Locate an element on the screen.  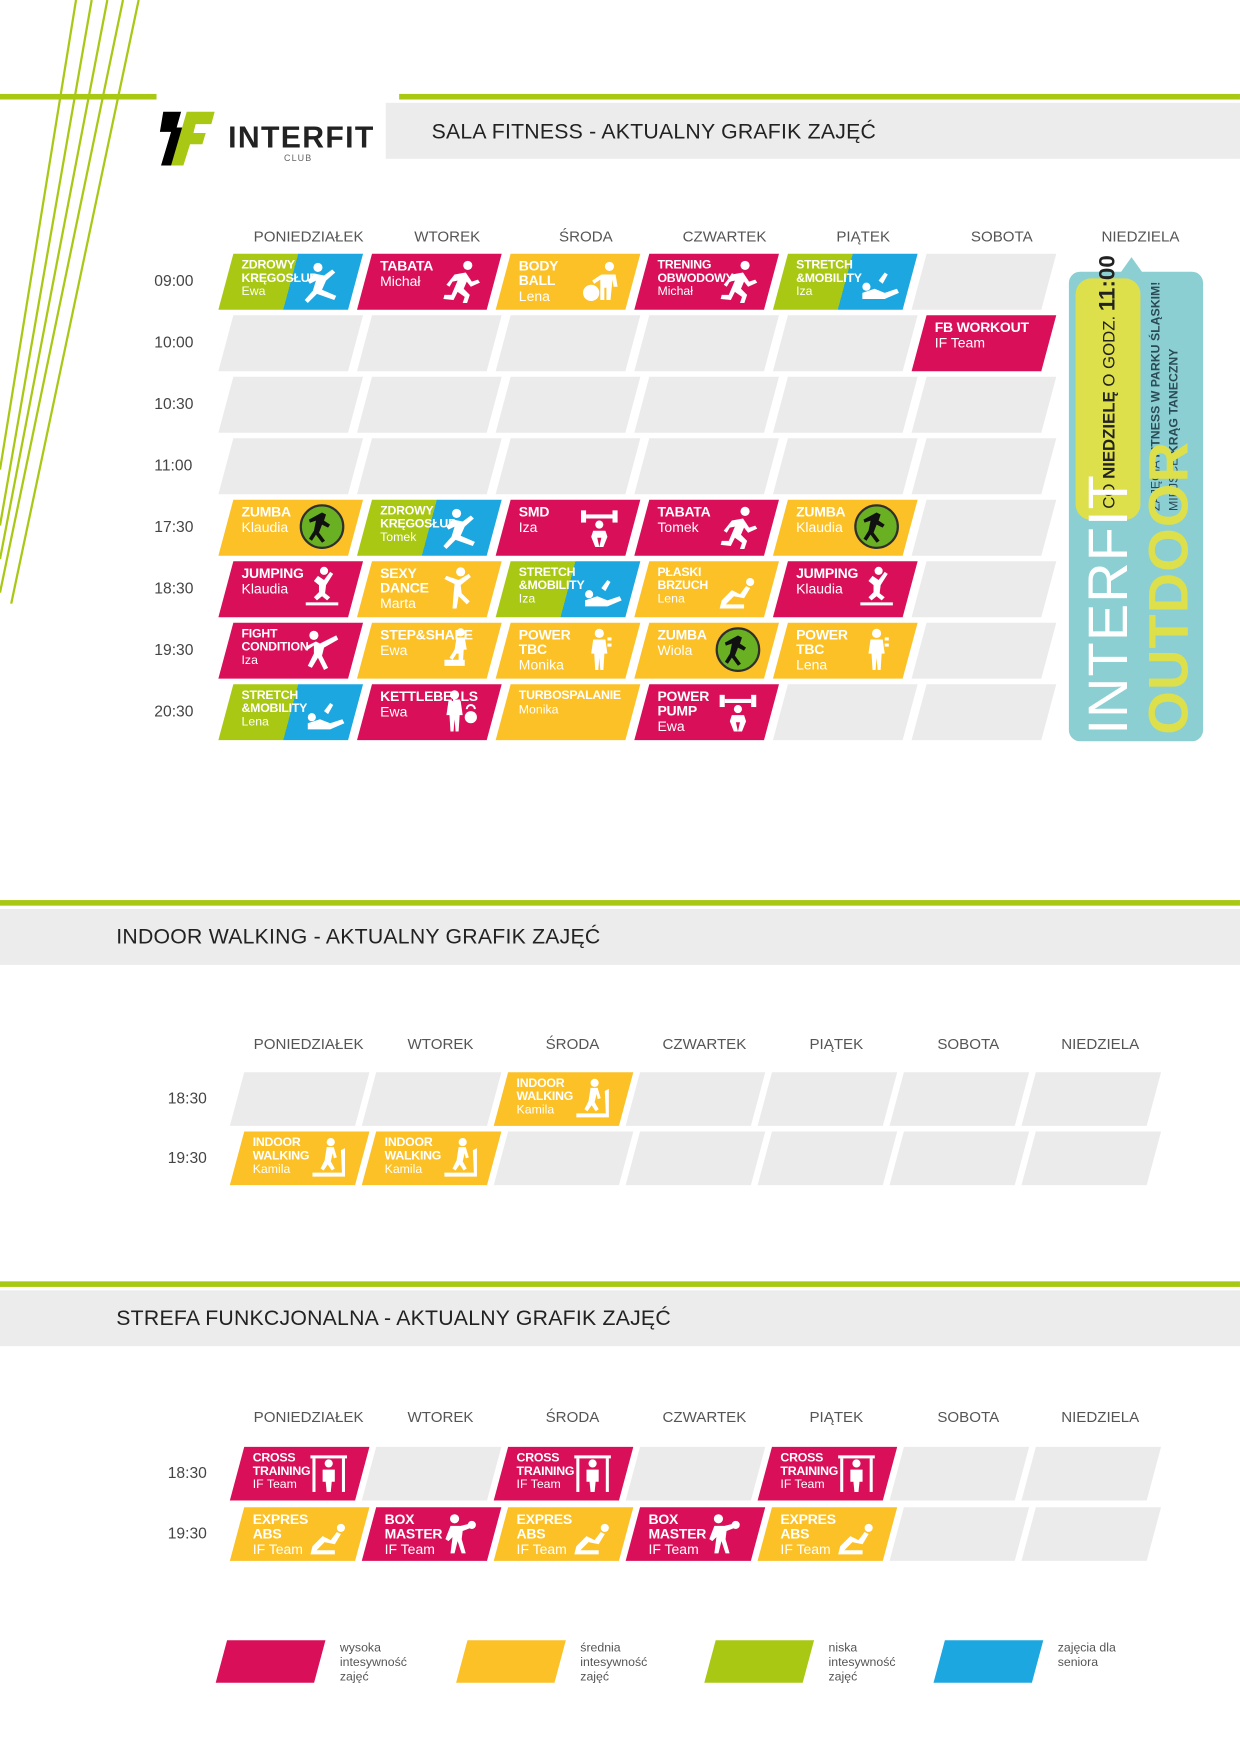
class-slot: PŁASKI BRZUCH Lena is located at coordinates (706, 589).